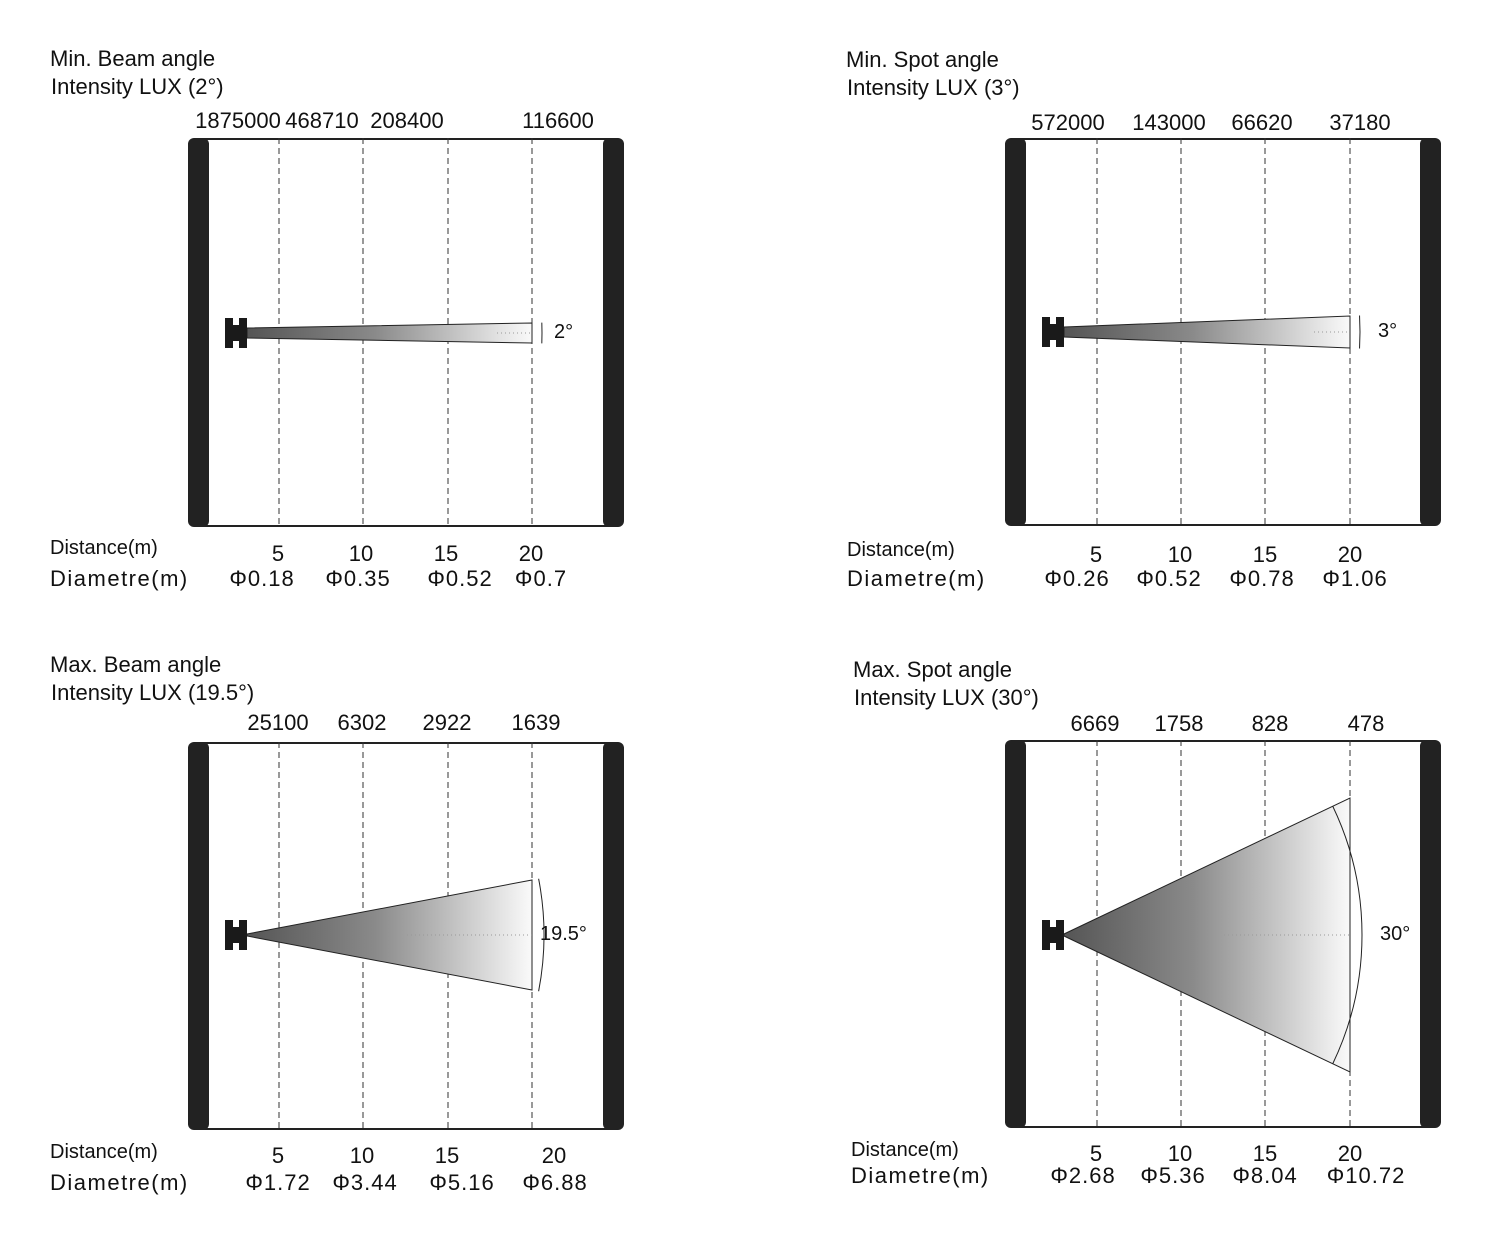 The image size is (1497, 1255). Describe the element at coordinates (558, 120) in the screenshot. I see `lux-value: 116600` at that location.